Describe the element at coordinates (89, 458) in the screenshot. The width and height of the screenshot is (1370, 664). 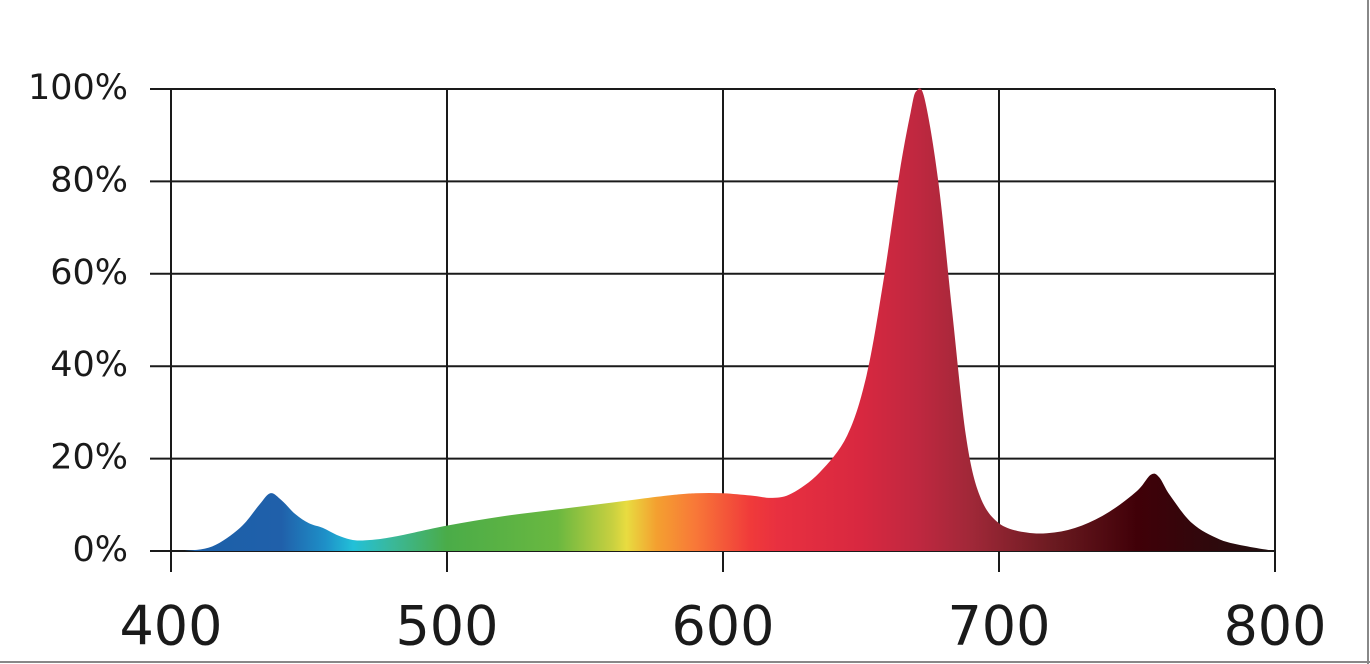
I see `y-tick-label: 20%` at that location.